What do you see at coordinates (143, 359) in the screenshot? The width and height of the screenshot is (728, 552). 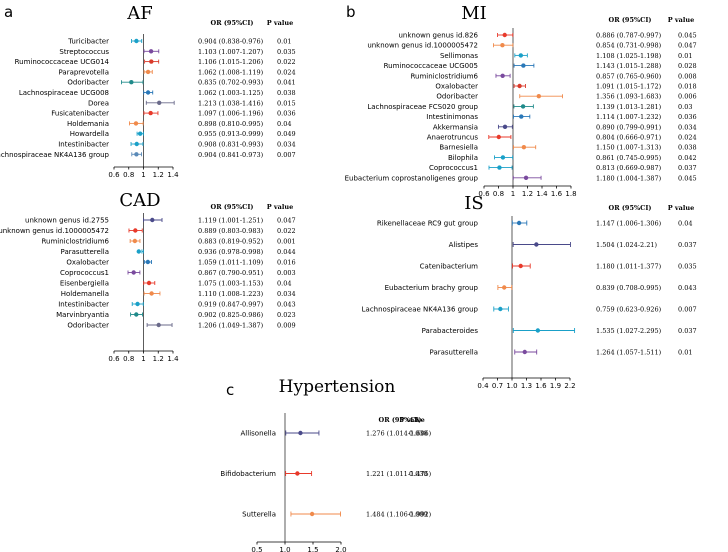 I see `x-tick-label: 1` at bounding box center [143, 359].